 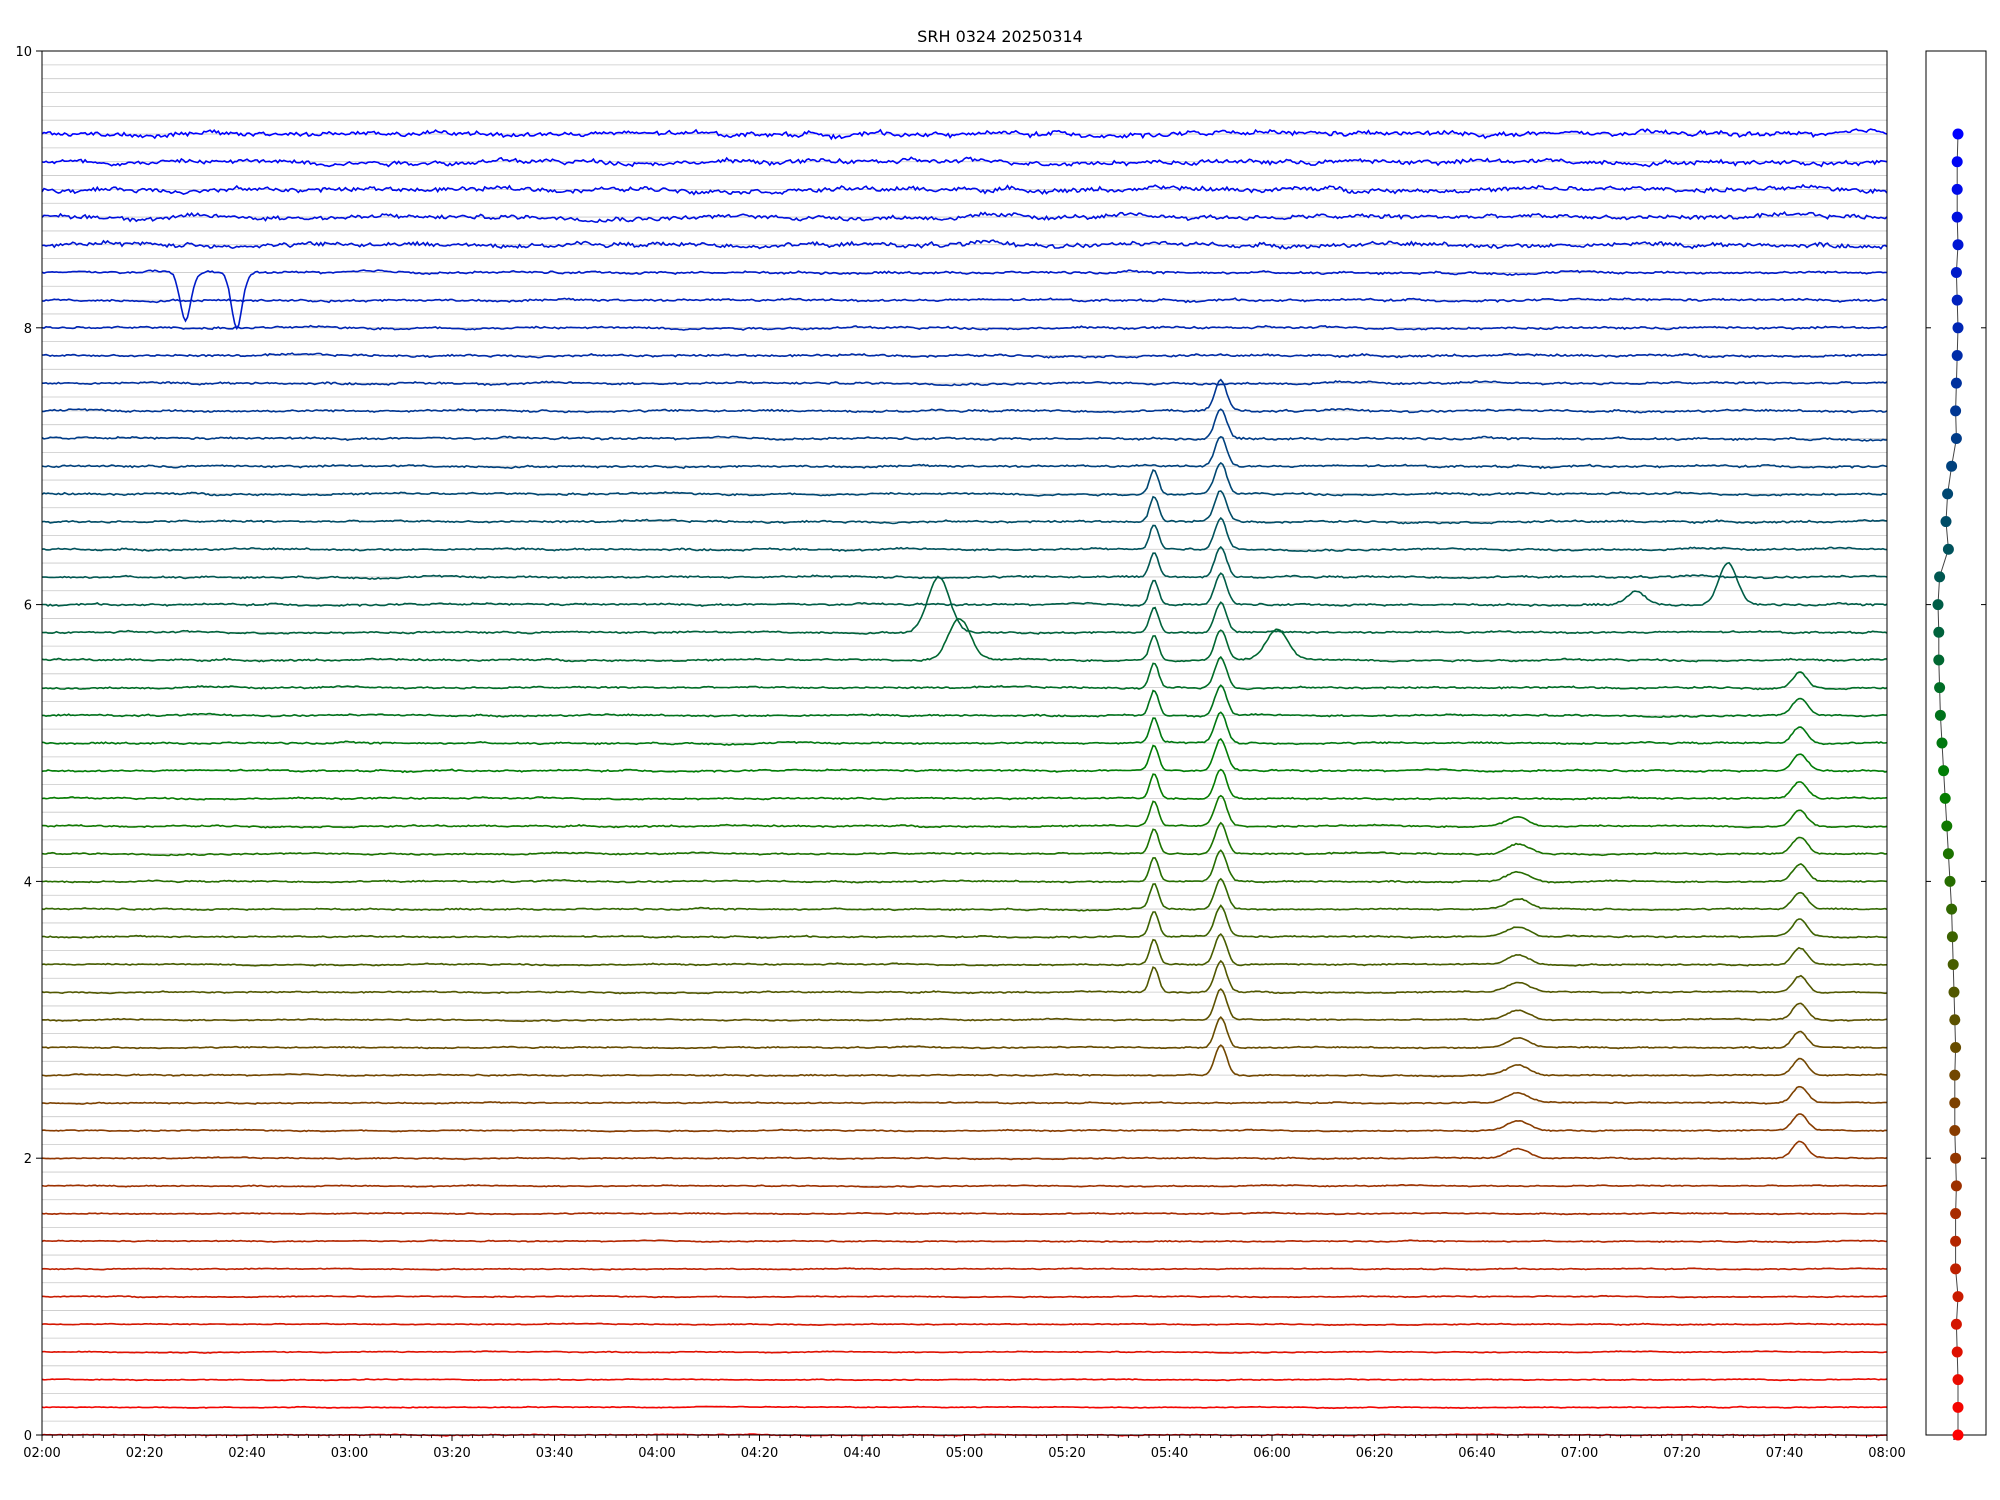 I want to click on side-panel-dots, so click(x=1948, y=784).